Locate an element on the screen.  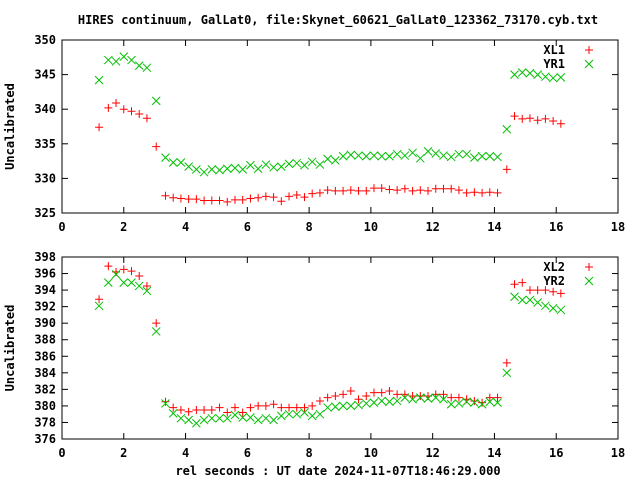
y-tick-label: 388 is located at coordinates (45, 340).